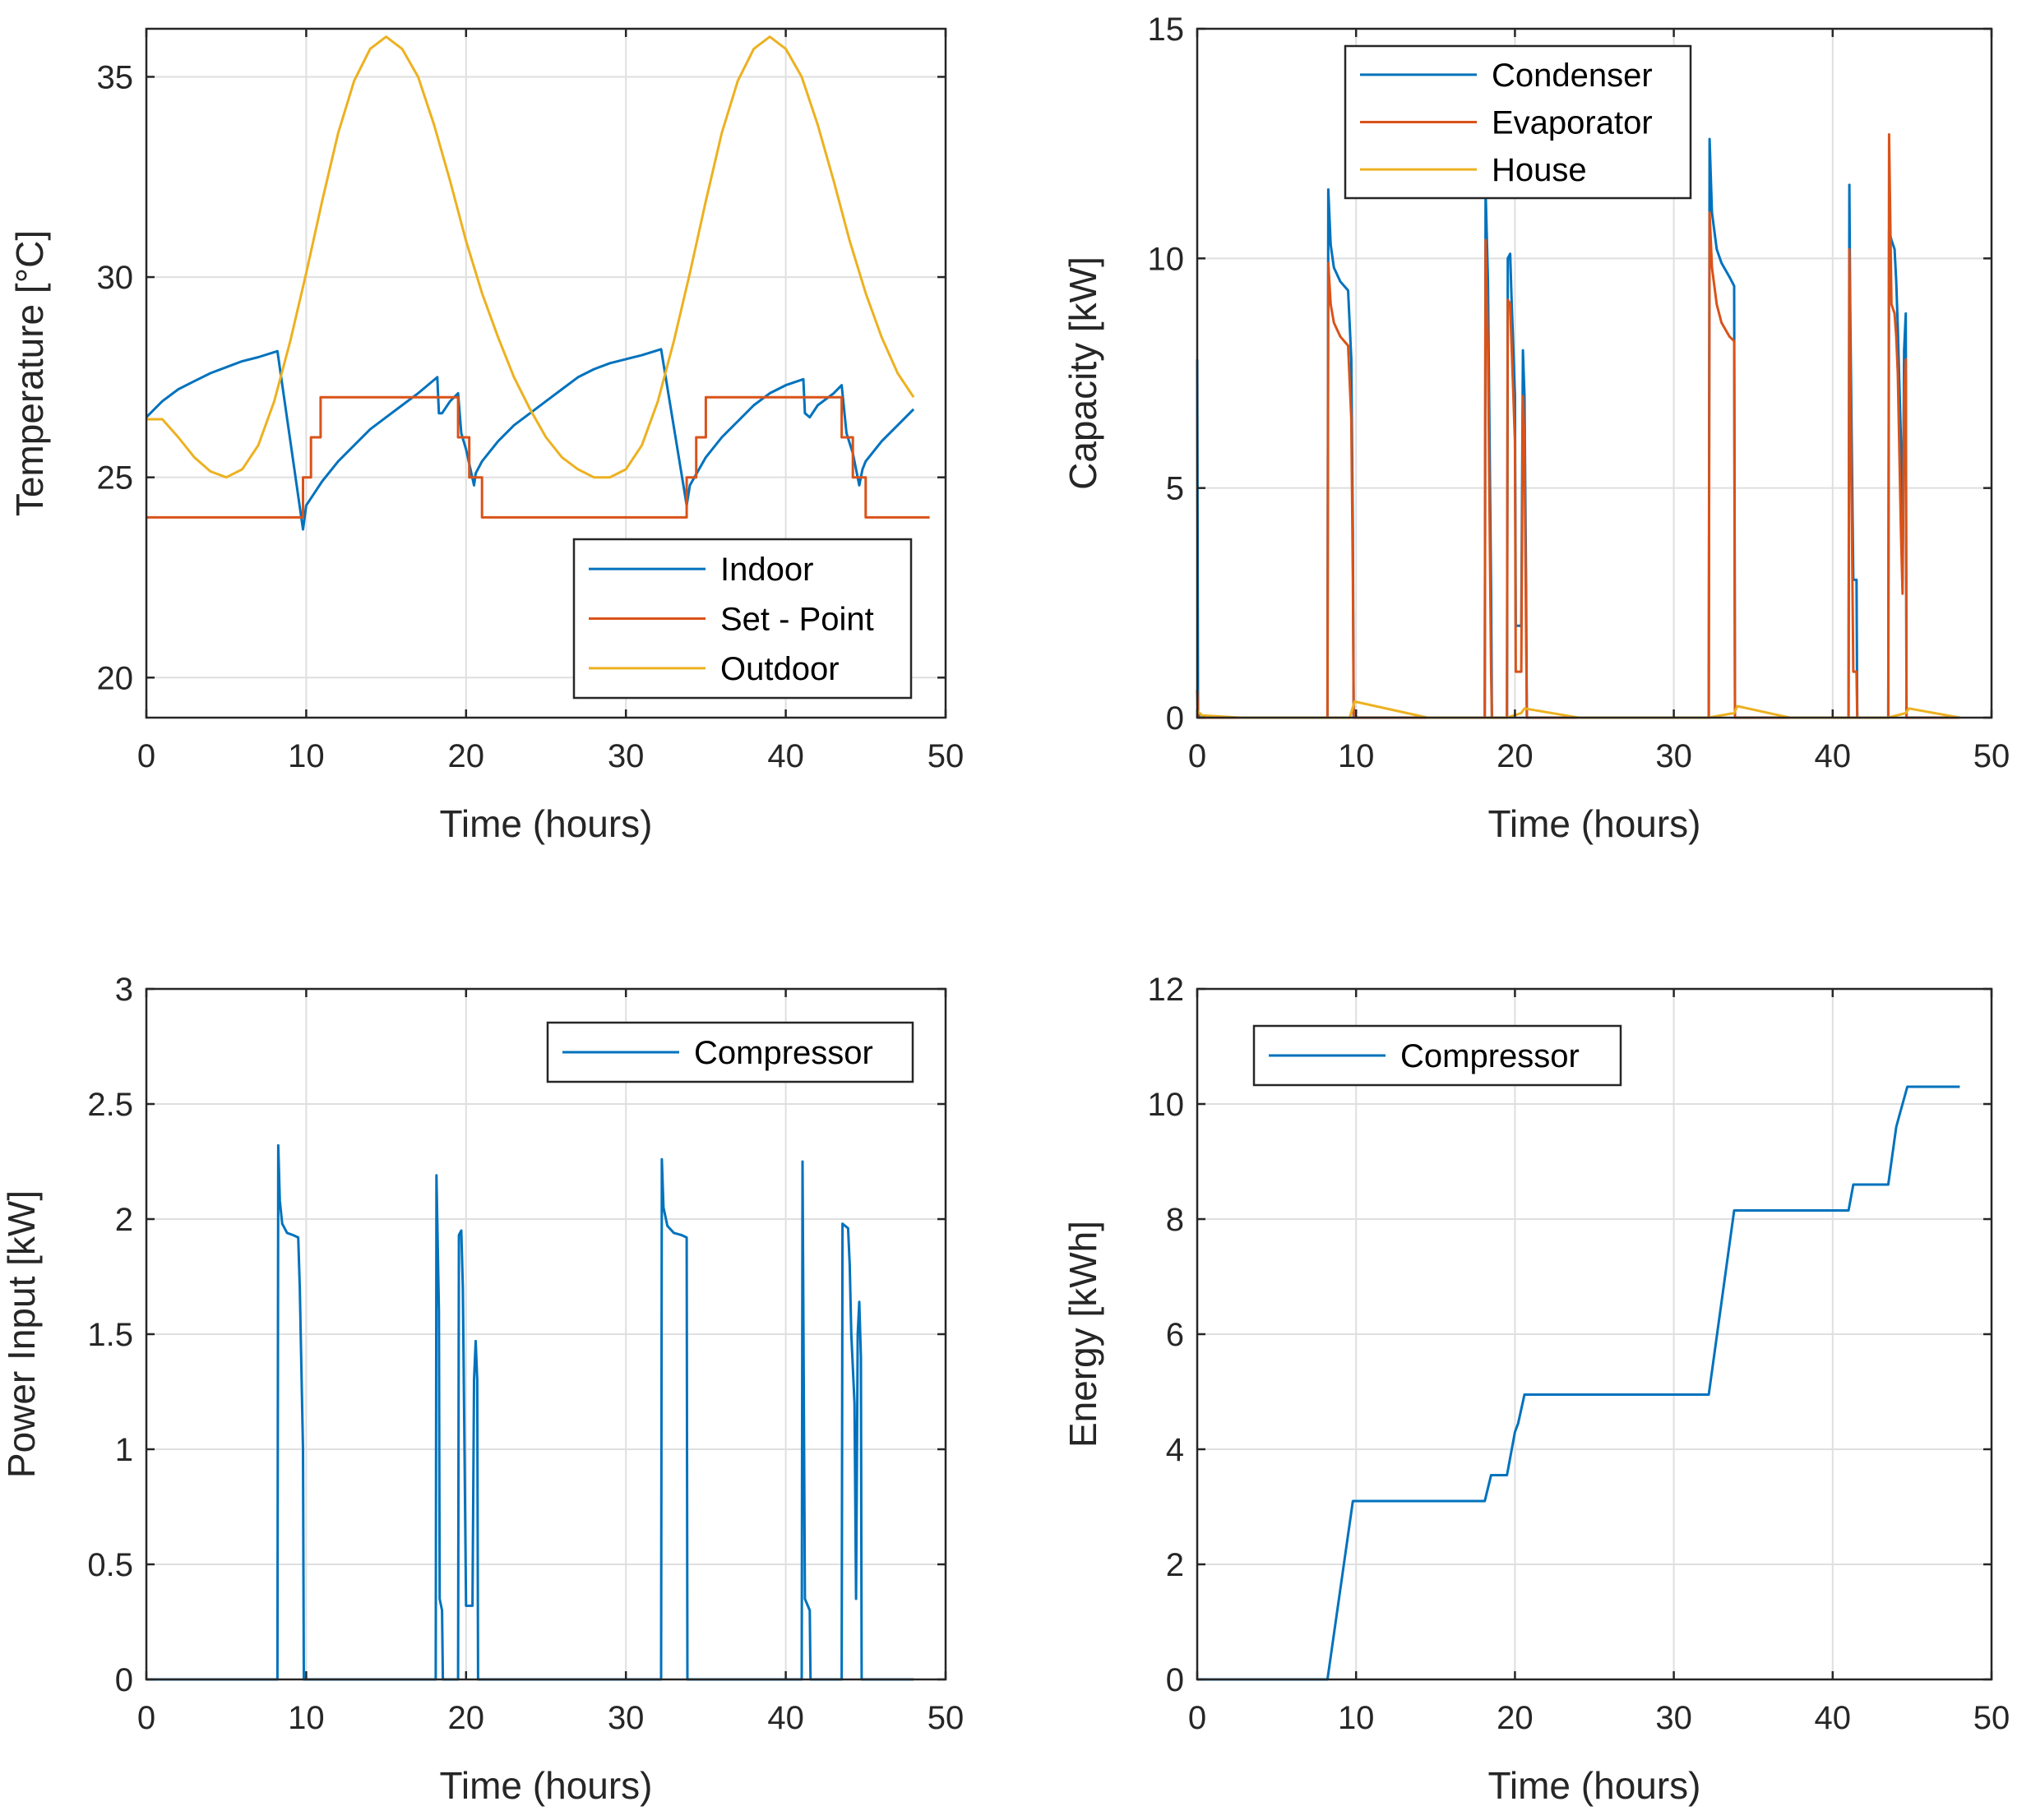 This screenshot has height=1820, width=2031. I want to click on y-axis-label: Energy [kWh], so click(1083, 1334).